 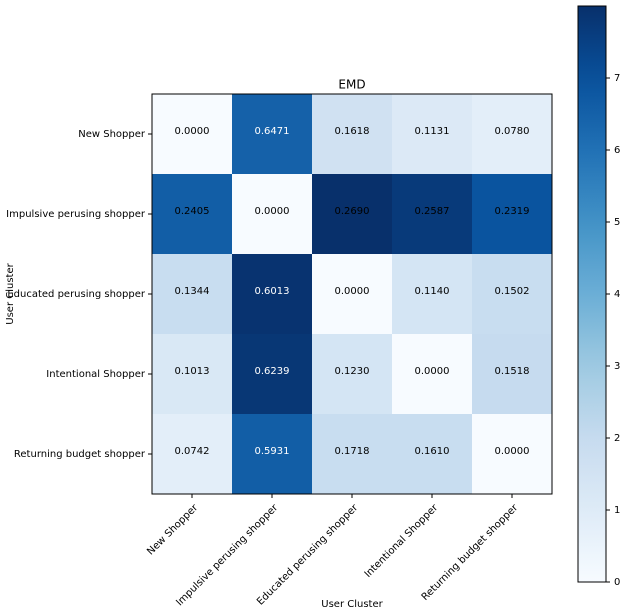 I want to click on cell-annotation: 0.1718, so click(x=352, y=451).